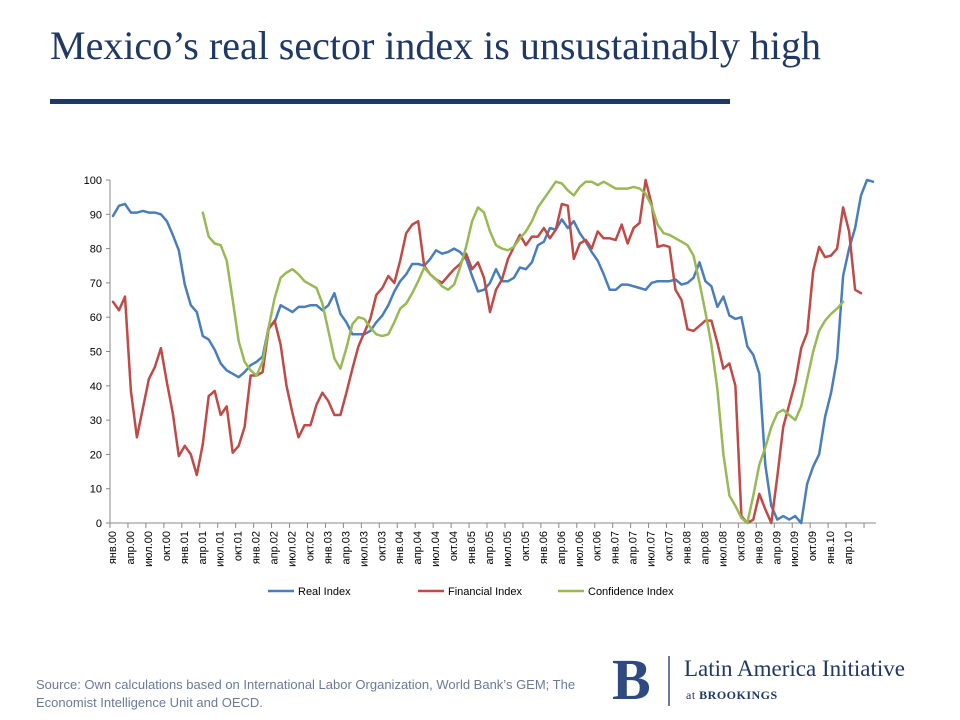  I want to click on x-tick-label: июл.01, so click(221, 549).